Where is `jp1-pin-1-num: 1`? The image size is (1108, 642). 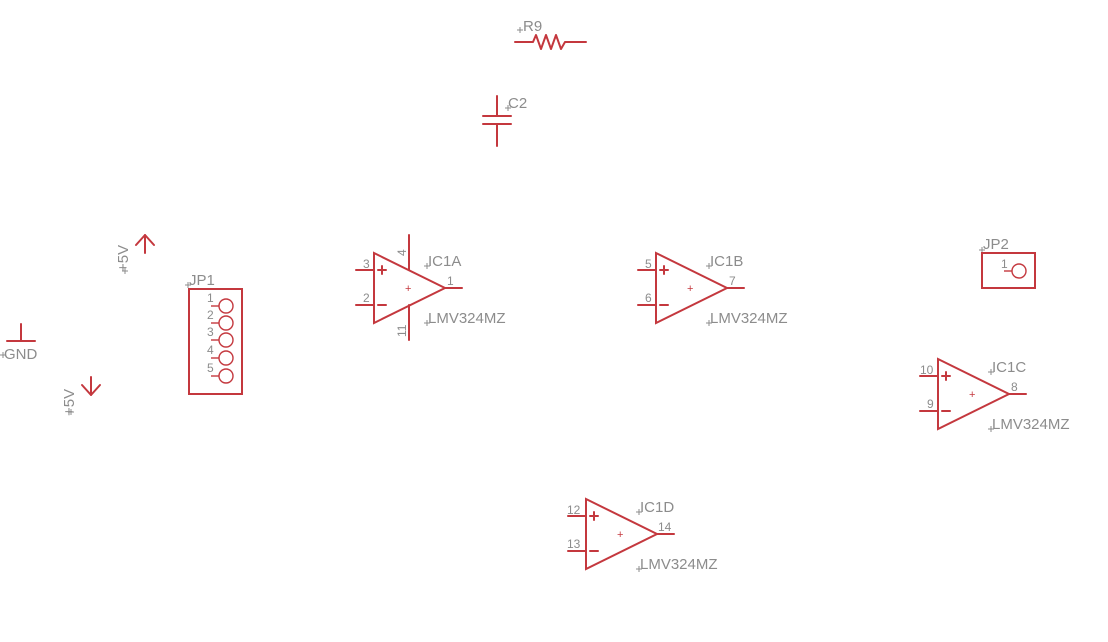 jp1-pin-1-num: 1 is located at coordinates (210, 298).